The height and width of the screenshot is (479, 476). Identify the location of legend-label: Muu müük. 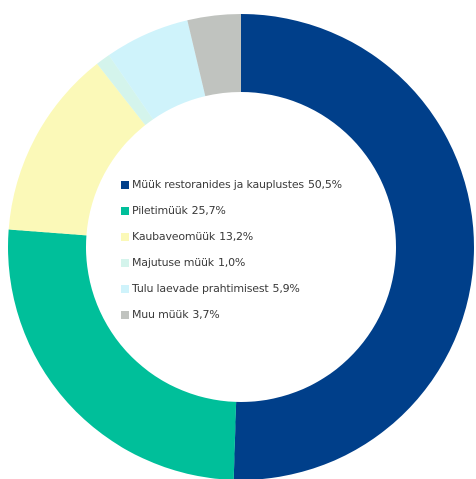
(160, 314).